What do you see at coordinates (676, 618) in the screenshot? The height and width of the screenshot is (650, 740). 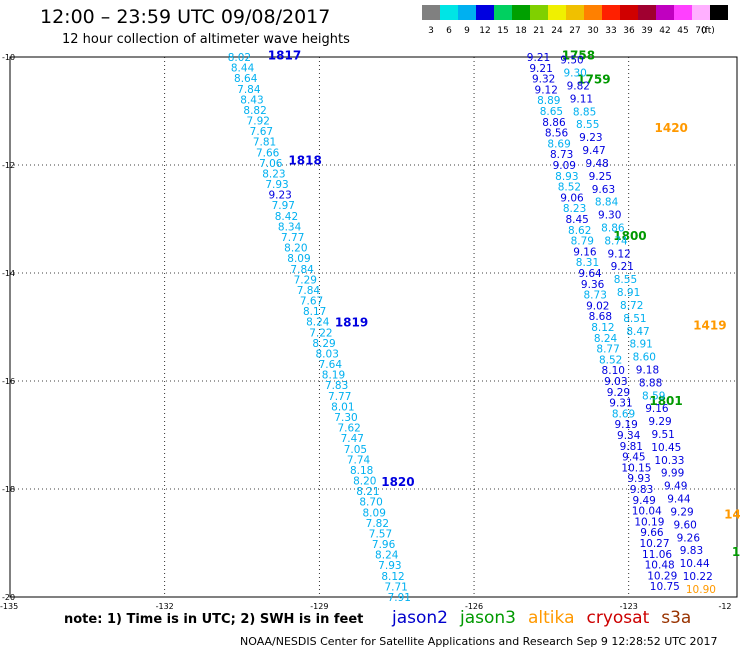 I see `satellite-label: s3a` at bounding box center [676, 618].